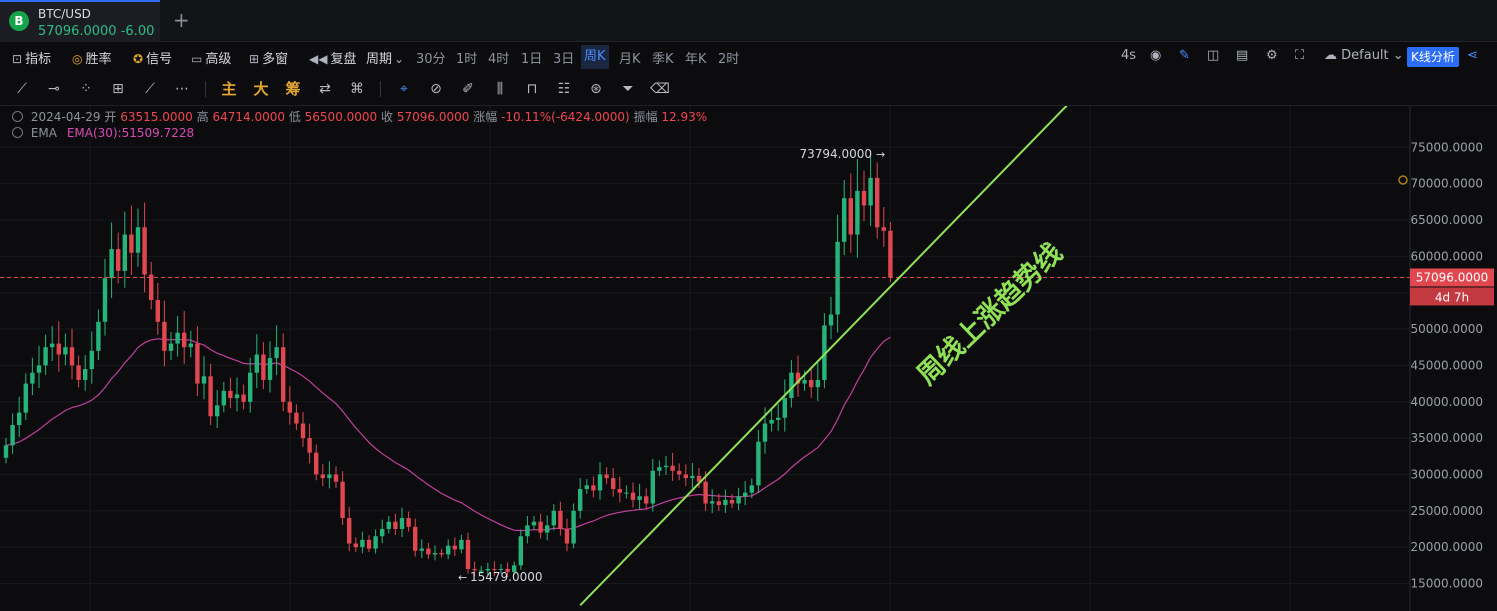 The image size is (1497, 611). I want to click on ruler-tool-icon: ⁘, so click(86, 89).